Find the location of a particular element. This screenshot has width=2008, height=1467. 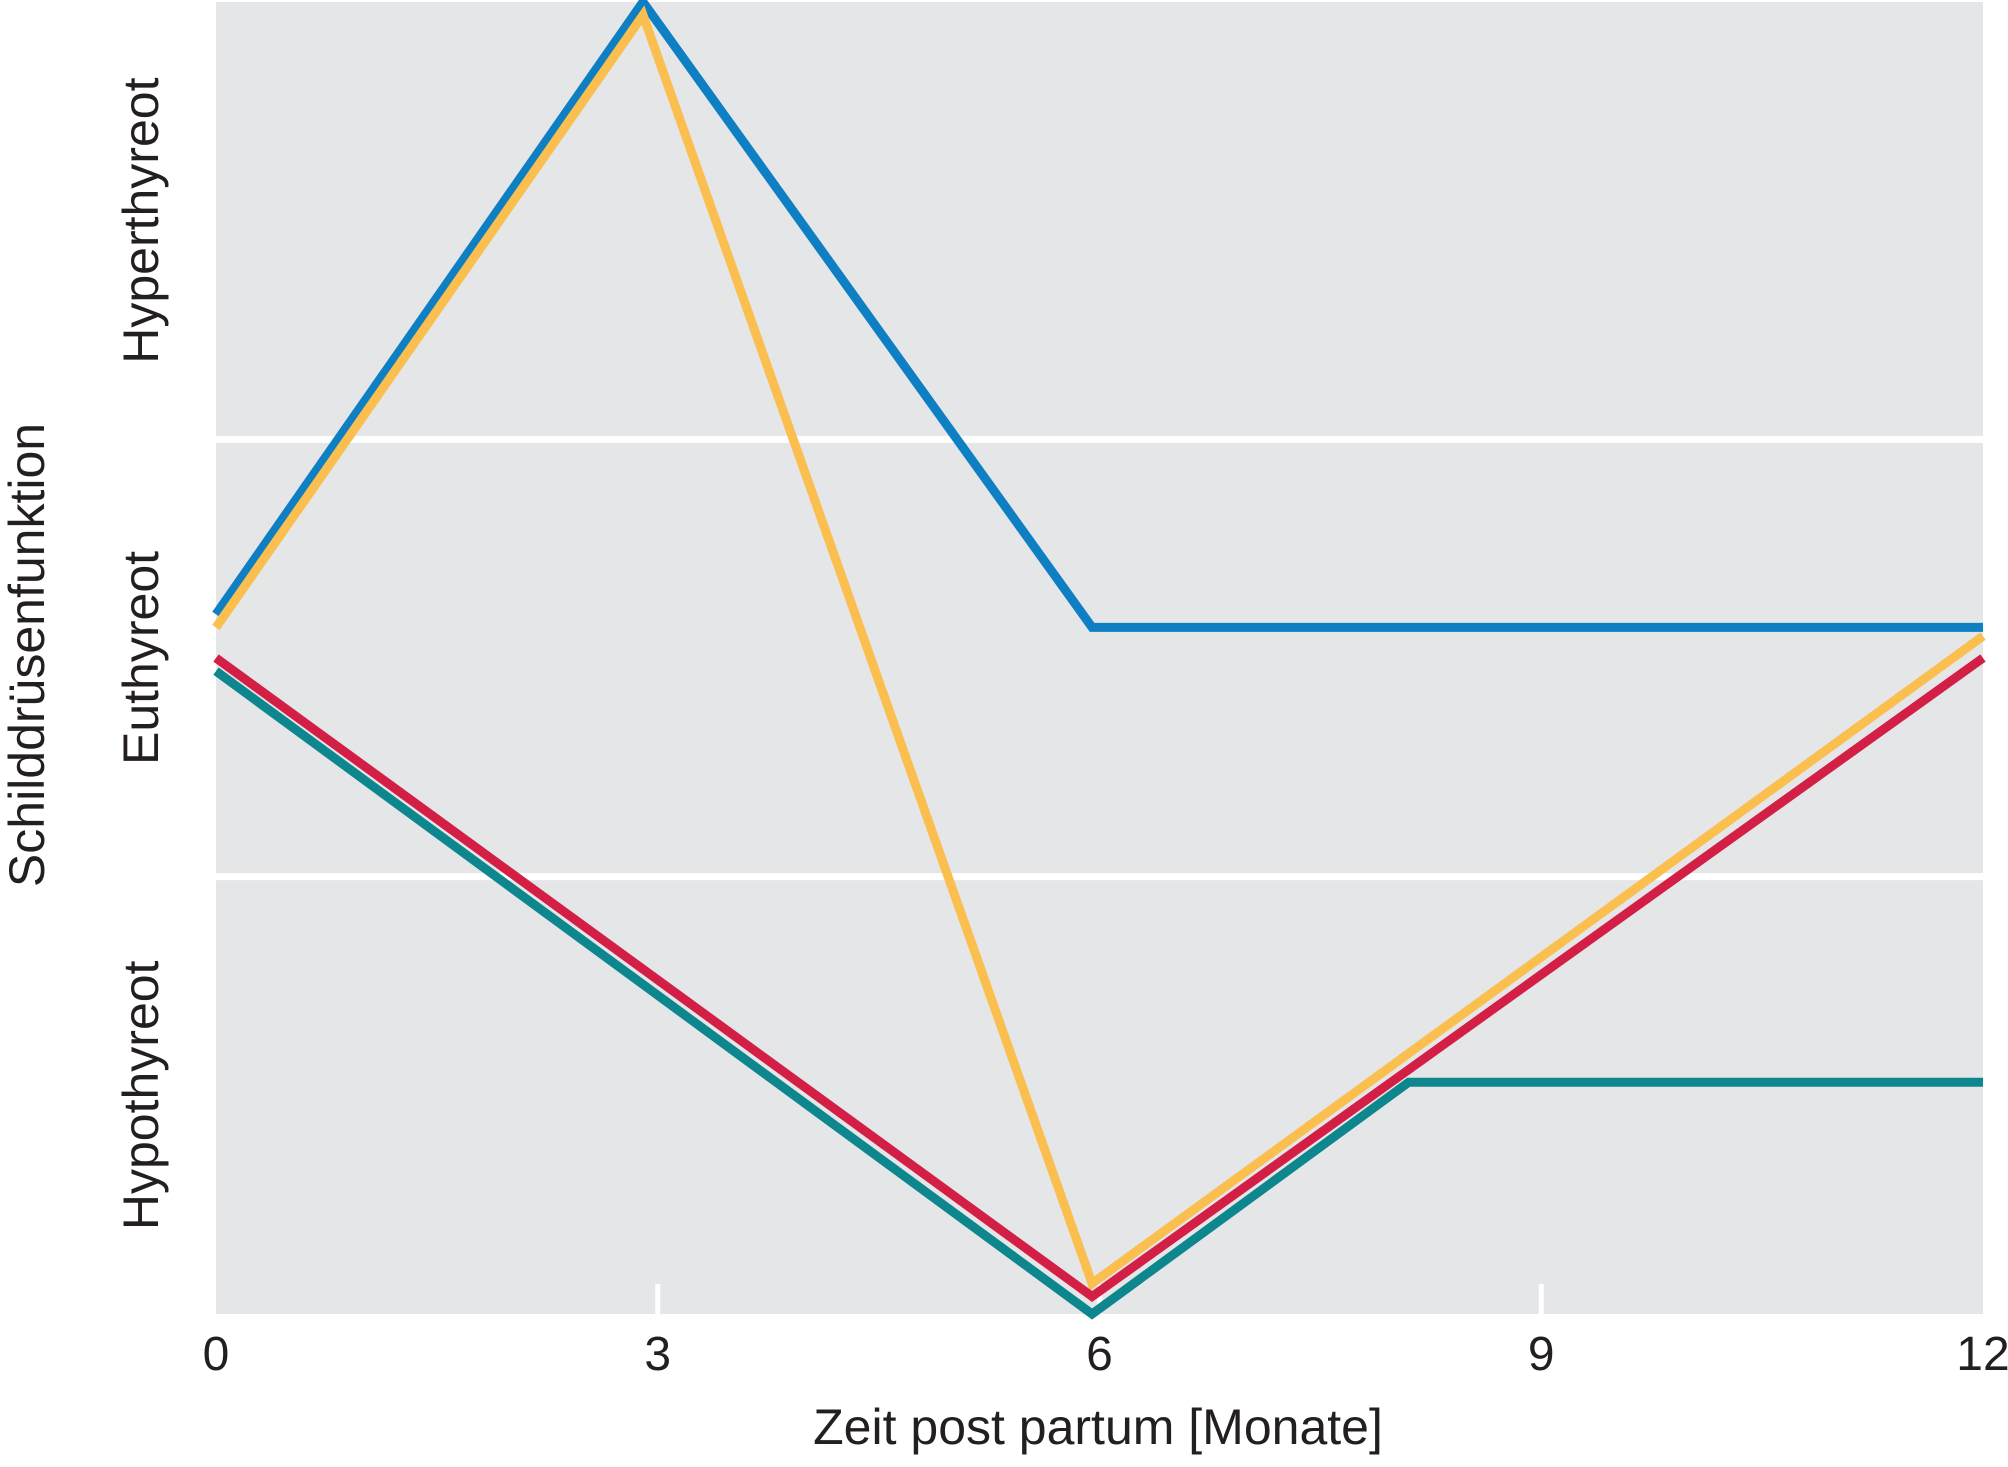

band-labels: Hypothyreot Euthyreot Hyperthyreot is located at coordinates (141, 653).